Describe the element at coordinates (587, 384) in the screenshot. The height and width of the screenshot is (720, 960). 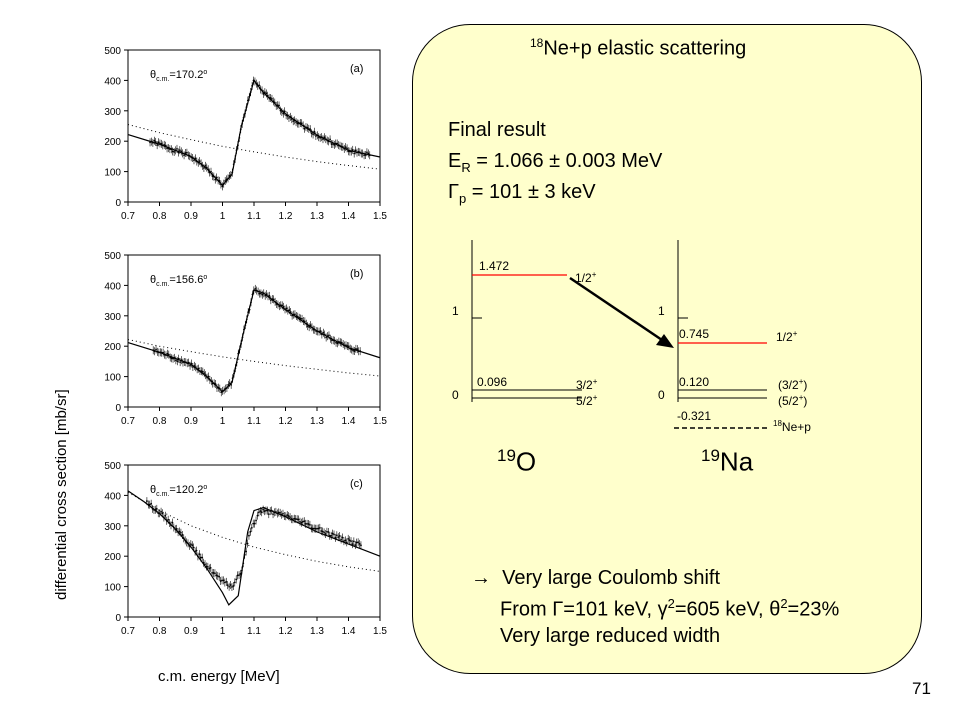
I see `o19-level-spin-3-2: 3/2+` at that location.